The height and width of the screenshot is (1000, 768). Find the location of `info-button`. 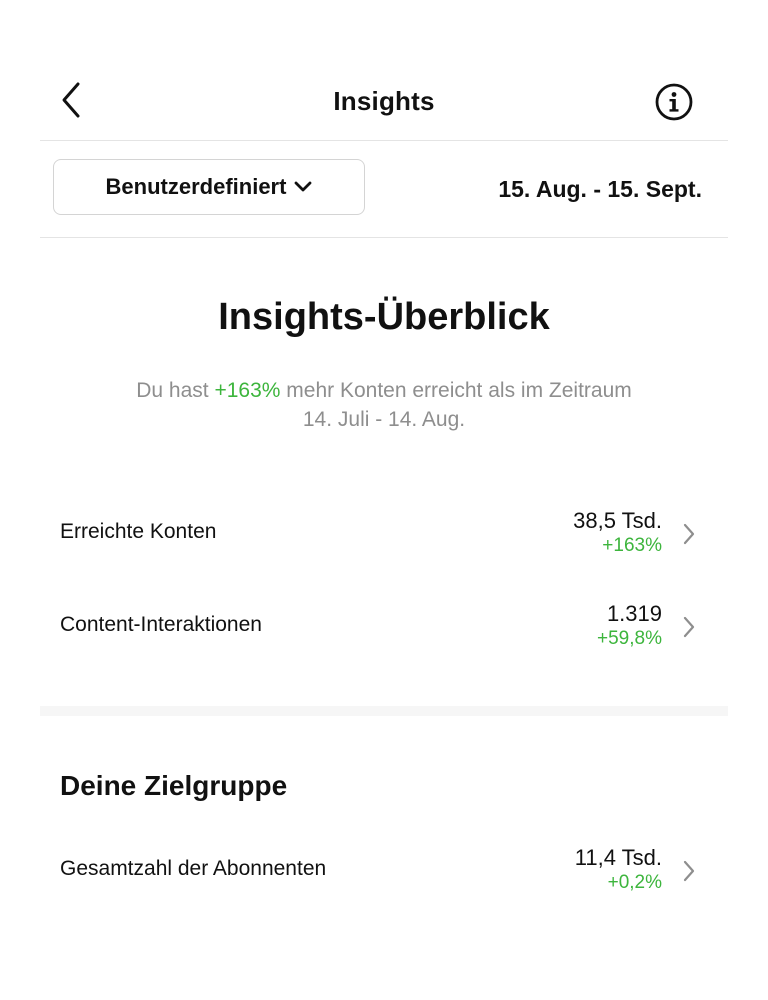

info-button is located at coordinates (674, 102).